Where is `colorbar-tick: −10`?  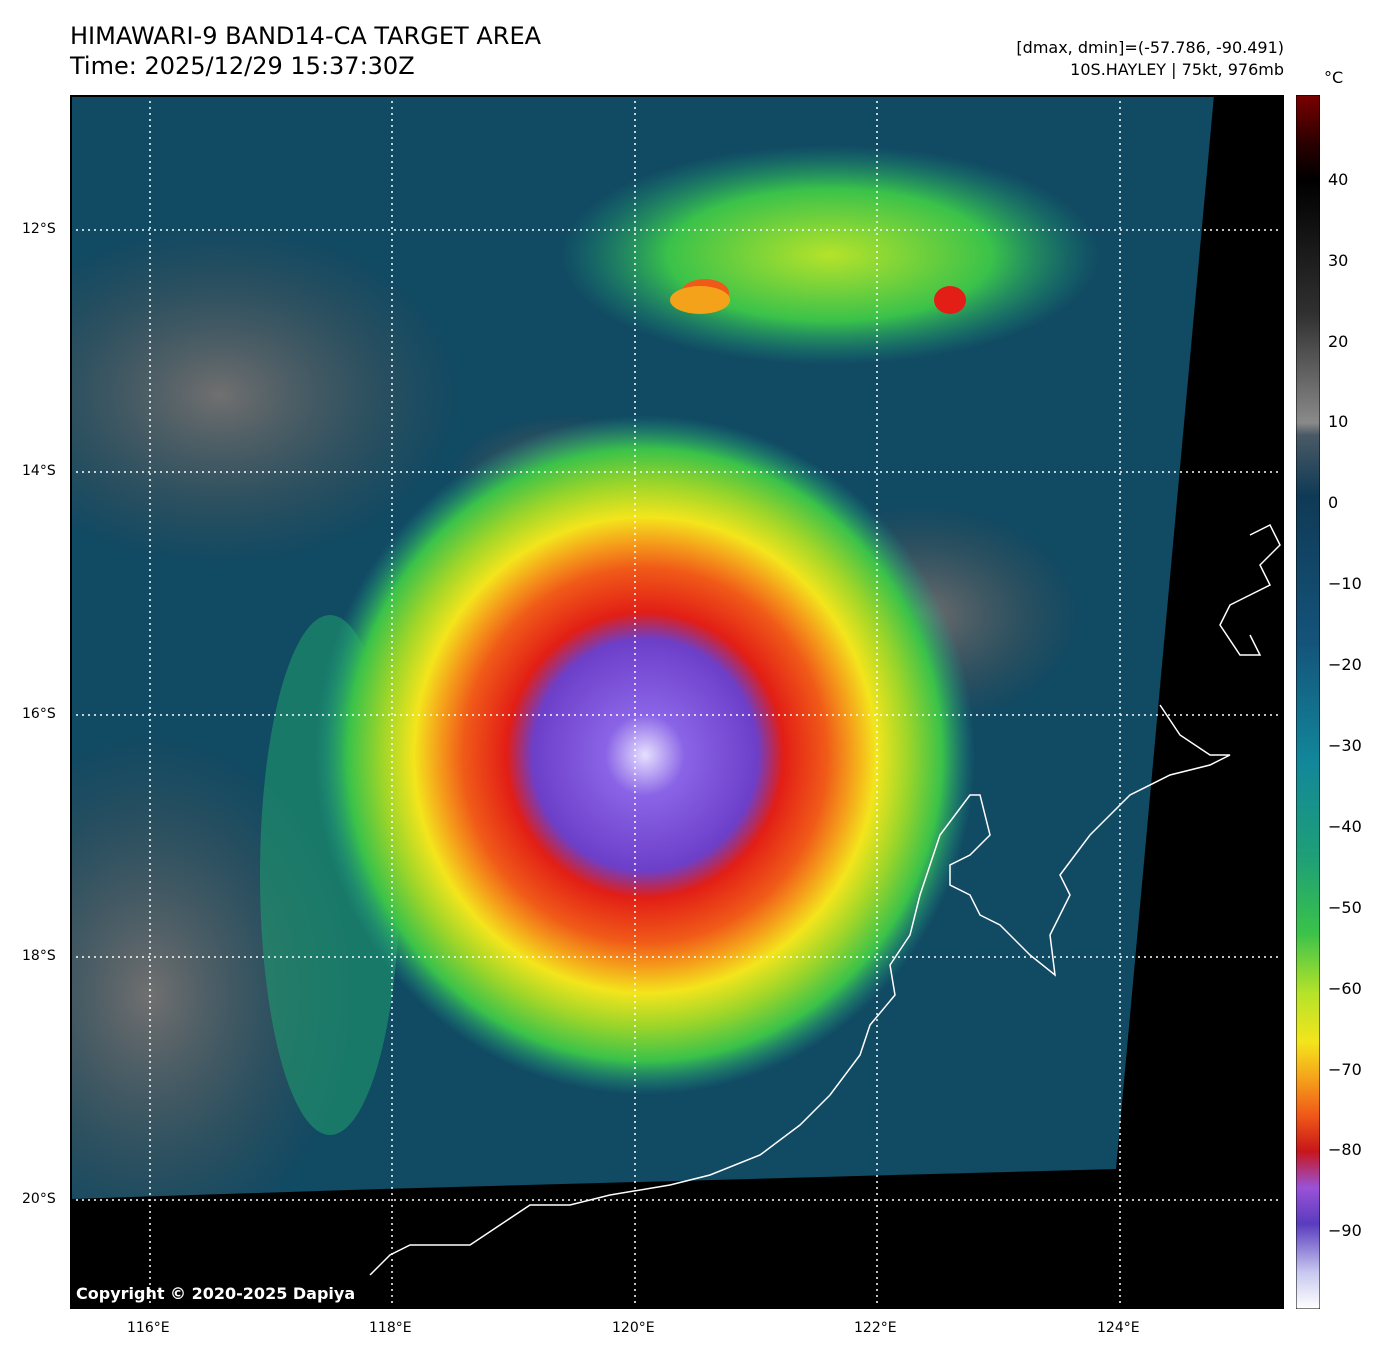
colorbar-tick: −10 is located at coordinates (1345, 583).